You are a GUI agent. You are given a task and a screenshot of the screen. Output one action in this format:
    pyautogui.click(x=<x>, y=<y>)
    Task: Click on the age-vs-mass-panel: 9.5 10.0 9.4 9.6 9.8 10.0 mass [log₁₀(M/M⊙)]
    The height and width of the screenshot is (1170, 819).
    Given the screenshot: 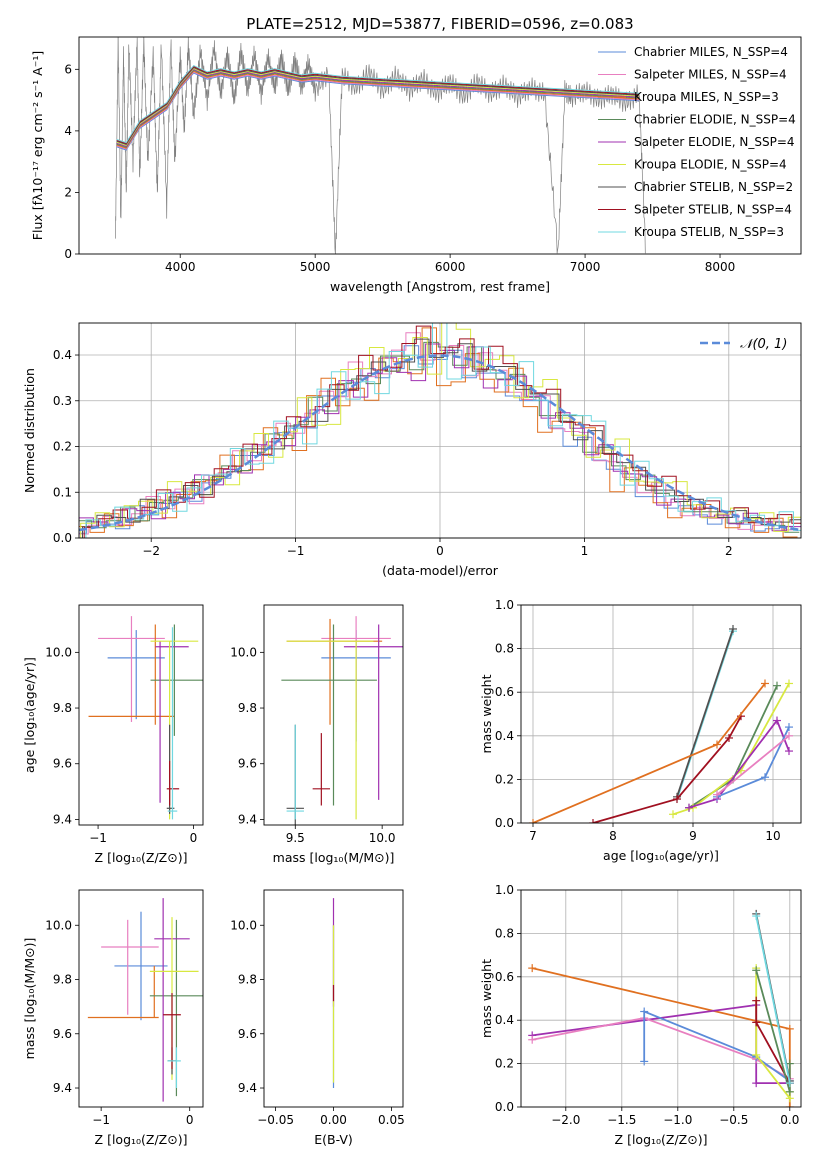 What is the action you would take?
    pyautogui.click(x=317, y=734)
    